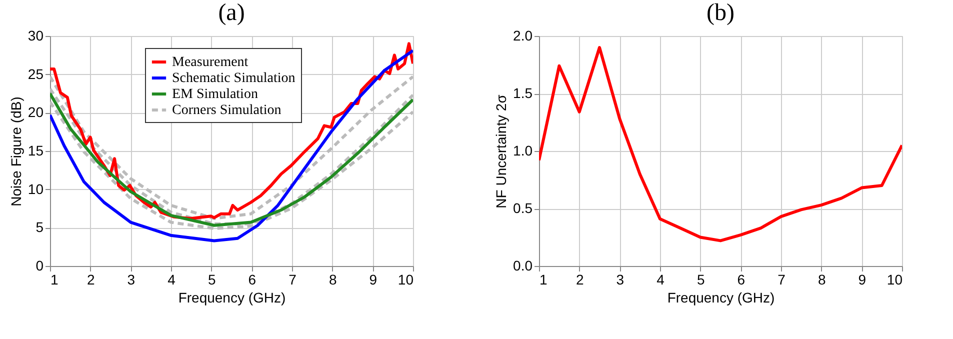 The height and width of the screenshot is (339, 953). What do you see at coordinates (36, 36) in the screenshot?
I see `y-tick-label: 30` at bounding box center [36, 36].